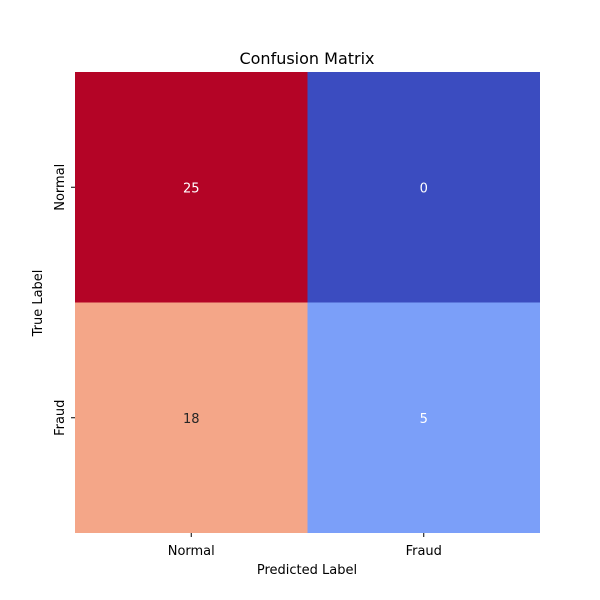  I want to click on cell-value-label: 5, so click(424, 419).